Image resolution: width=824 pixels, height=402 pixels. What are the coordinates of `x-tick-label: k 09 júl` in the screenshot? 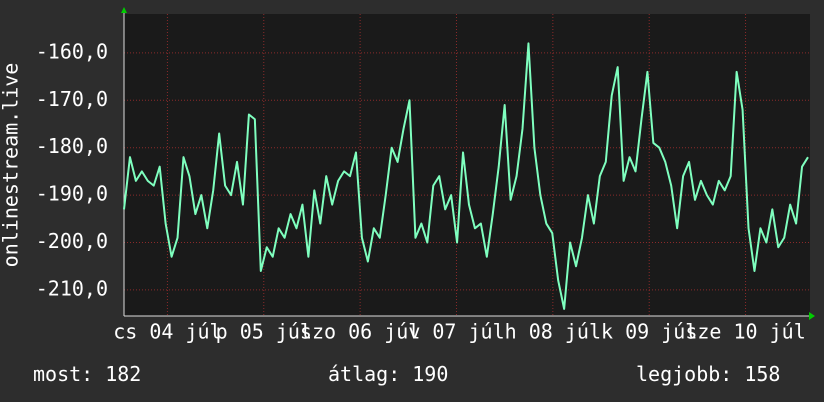 It's located at (649, 332).